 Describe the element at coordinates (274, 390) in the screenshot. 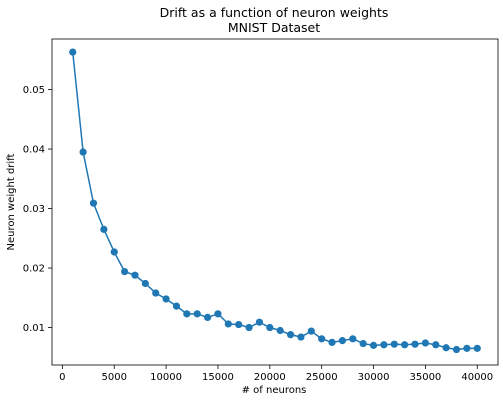

I see `x-axis-label: # of neurons` at that location.